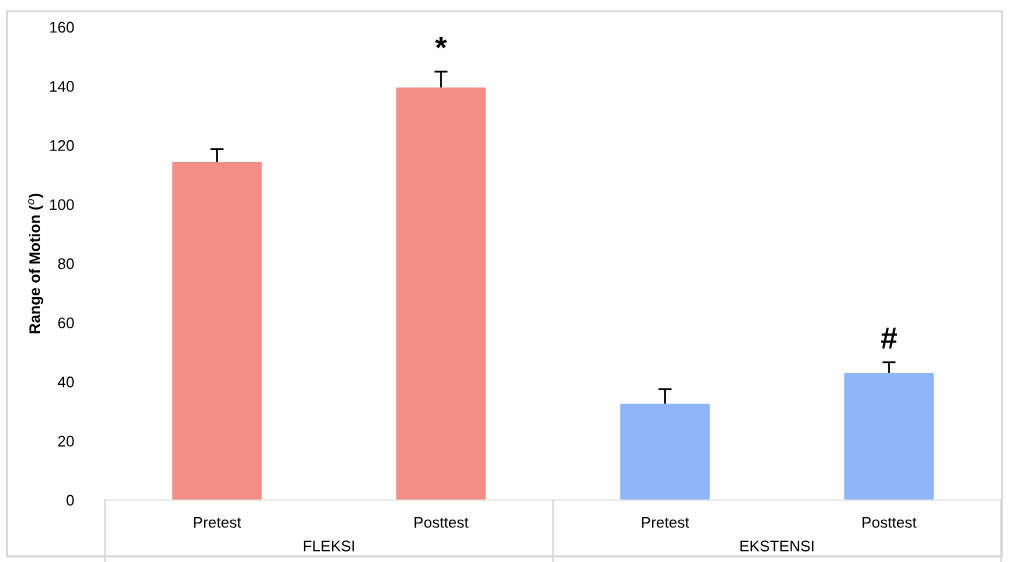 The image size is (1009, 562). Describe the element at coordinates (328, 546) in the screenshot. I see `text: FLEKSI` at that location.